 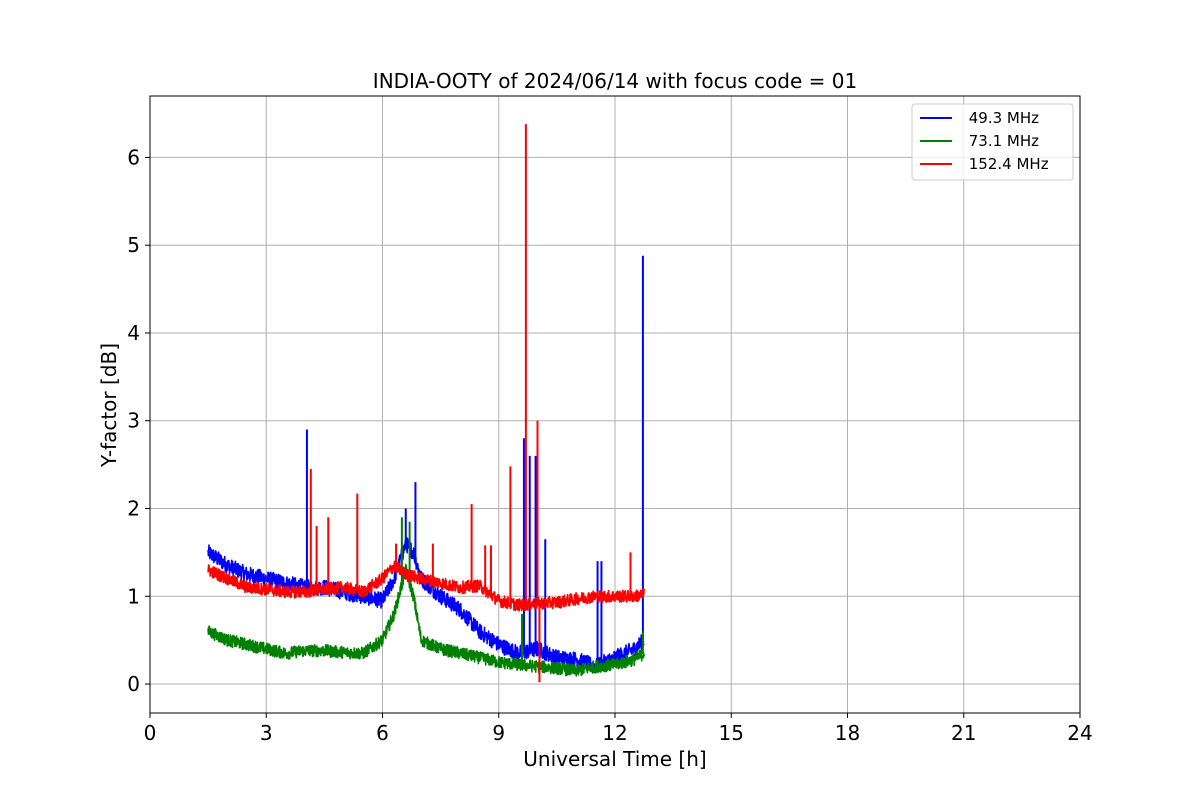 What do you see at coordinates (109, 405) in the screenshot?
I see `y-axis-label: Y-factor [dB]` at bounding box center [109, 405].